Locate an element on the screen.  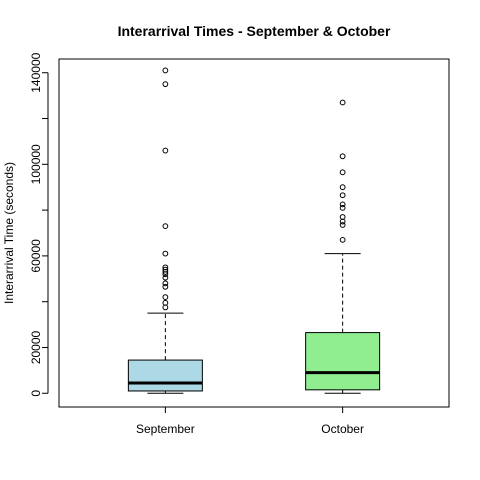
x-axis: September October is located at coordinates (250, 421).